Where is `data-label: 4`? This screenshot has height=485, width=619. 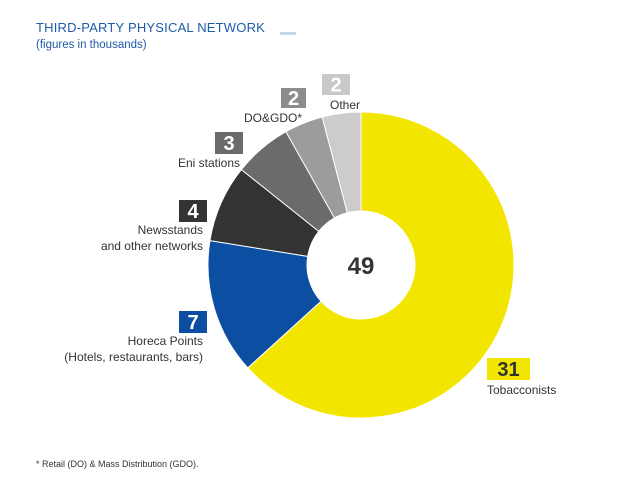
data-label: 4 is located at coordinates (193, 212).